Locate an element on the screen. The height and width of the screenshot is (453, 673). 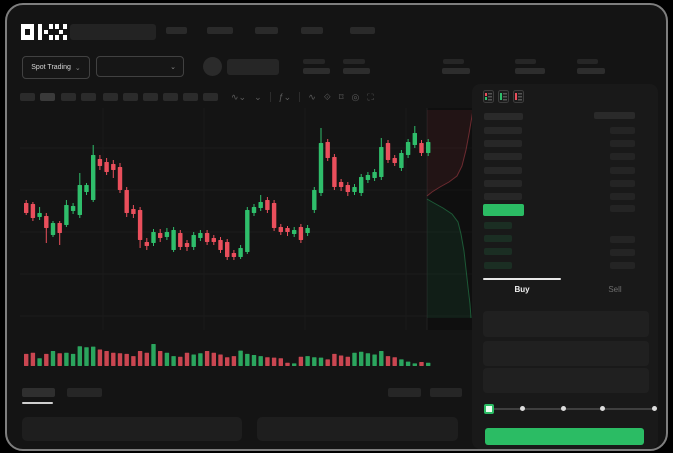
objects-icon: ⟐ is located at coordinates (327, 96).